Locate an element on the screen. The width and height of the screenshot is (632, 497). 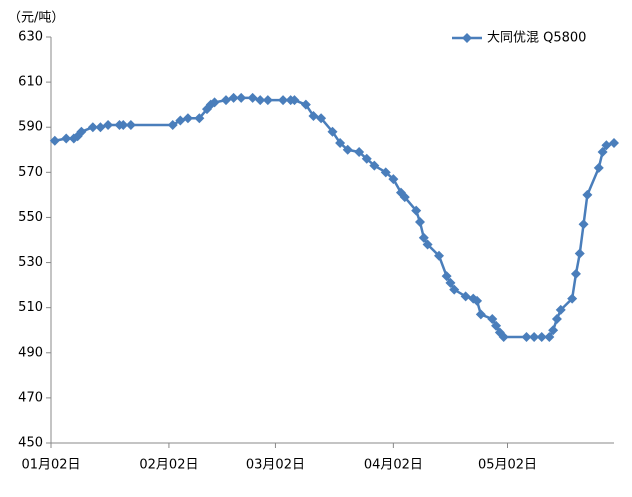
y-tick-label: 450 is located at coordinates (30, 443).